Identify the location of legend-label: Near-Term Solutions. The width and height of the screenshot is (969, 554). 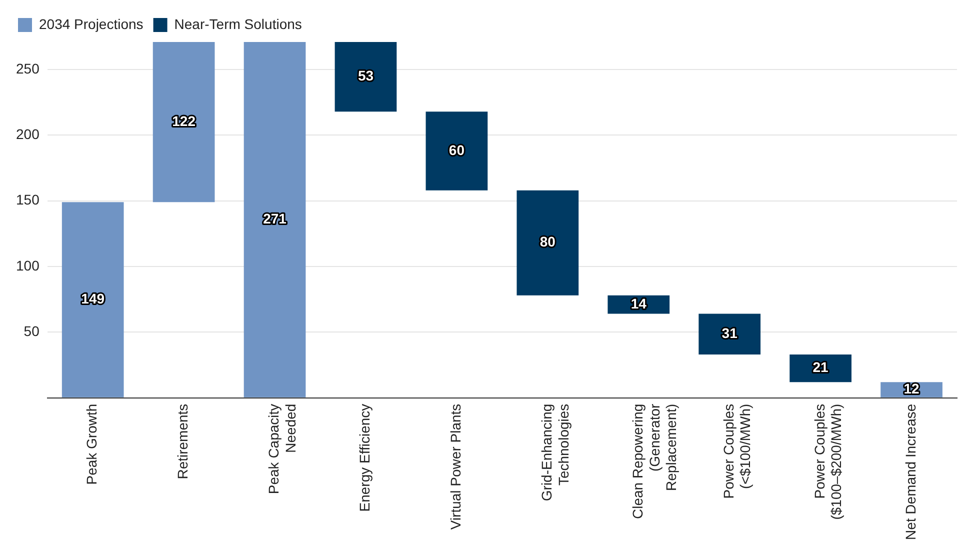
(238, 24).